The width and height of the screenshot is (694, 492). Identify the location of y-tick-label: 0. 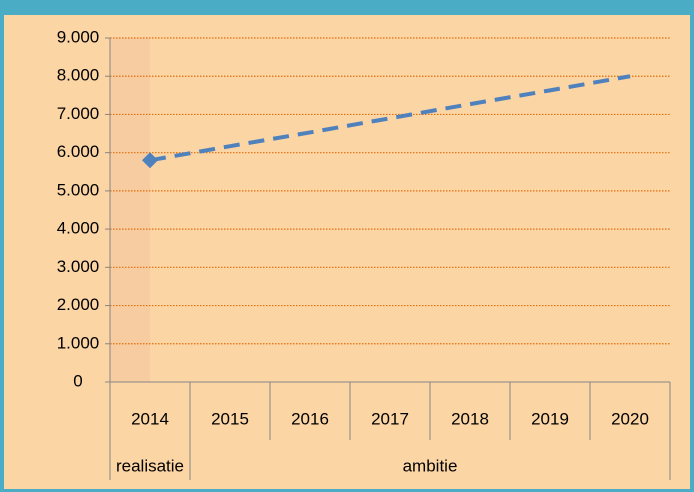
(77, 380).